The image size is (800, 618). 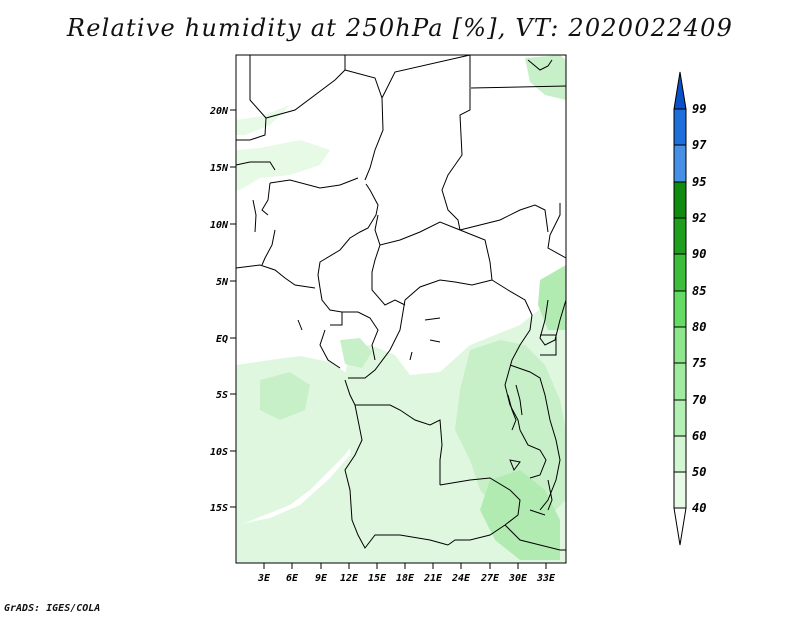 I want to click on lat-labels: 20N 15N 10N 5N EQ 5S 10S 15S, so click(x=219, y=310).